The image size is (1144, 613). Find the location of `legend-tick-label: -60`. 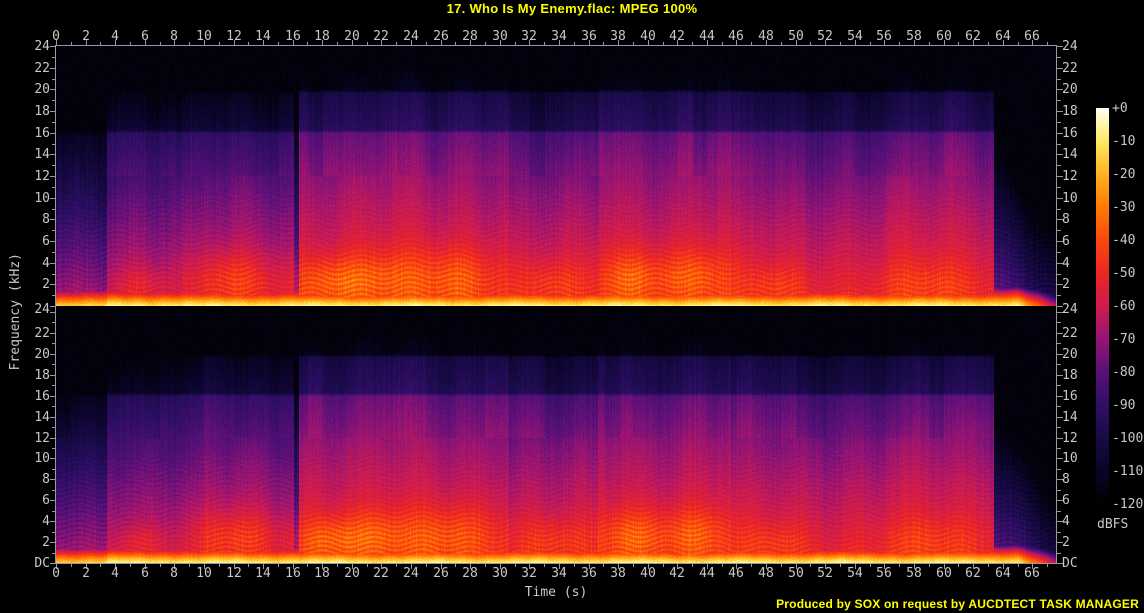

legend-tick-label: -60 is located at coordinates (1124, 306).